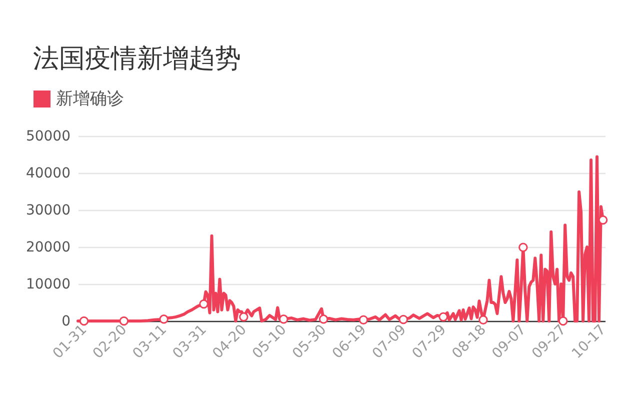 The height and width of the screenshot is (402, 641). I want to click on legend-label: 新增确诊, so click(90, 99).